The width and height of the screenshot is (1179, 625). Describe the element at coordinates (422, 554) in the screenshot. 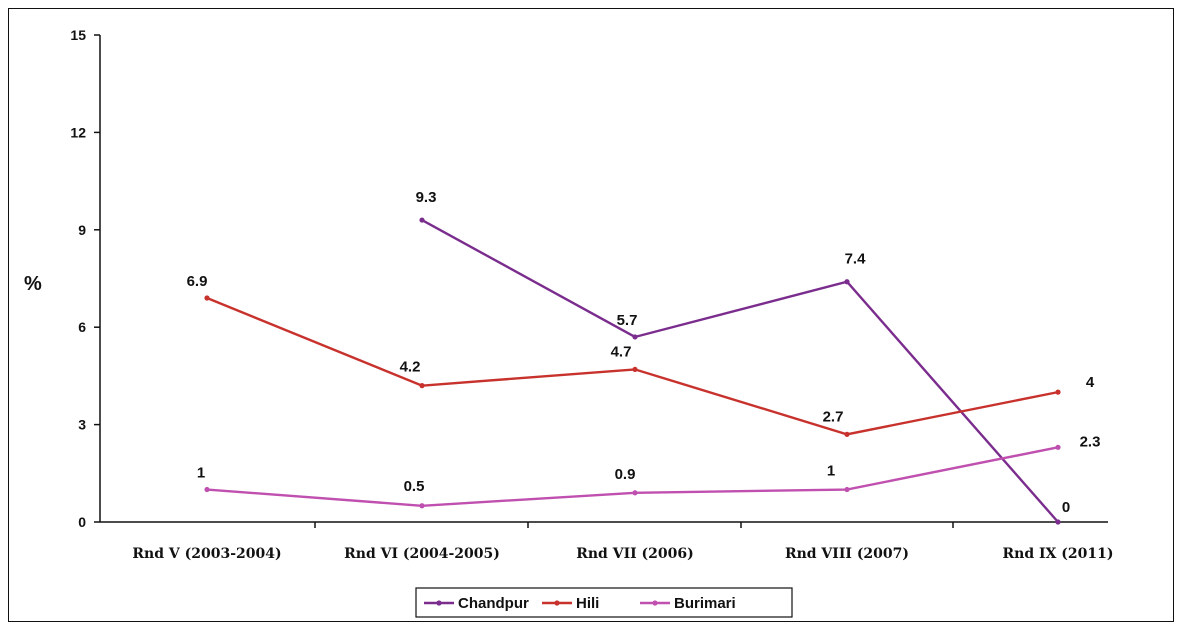

I see `x-tick-label: Rnd VI (2004-2005)` at that location.